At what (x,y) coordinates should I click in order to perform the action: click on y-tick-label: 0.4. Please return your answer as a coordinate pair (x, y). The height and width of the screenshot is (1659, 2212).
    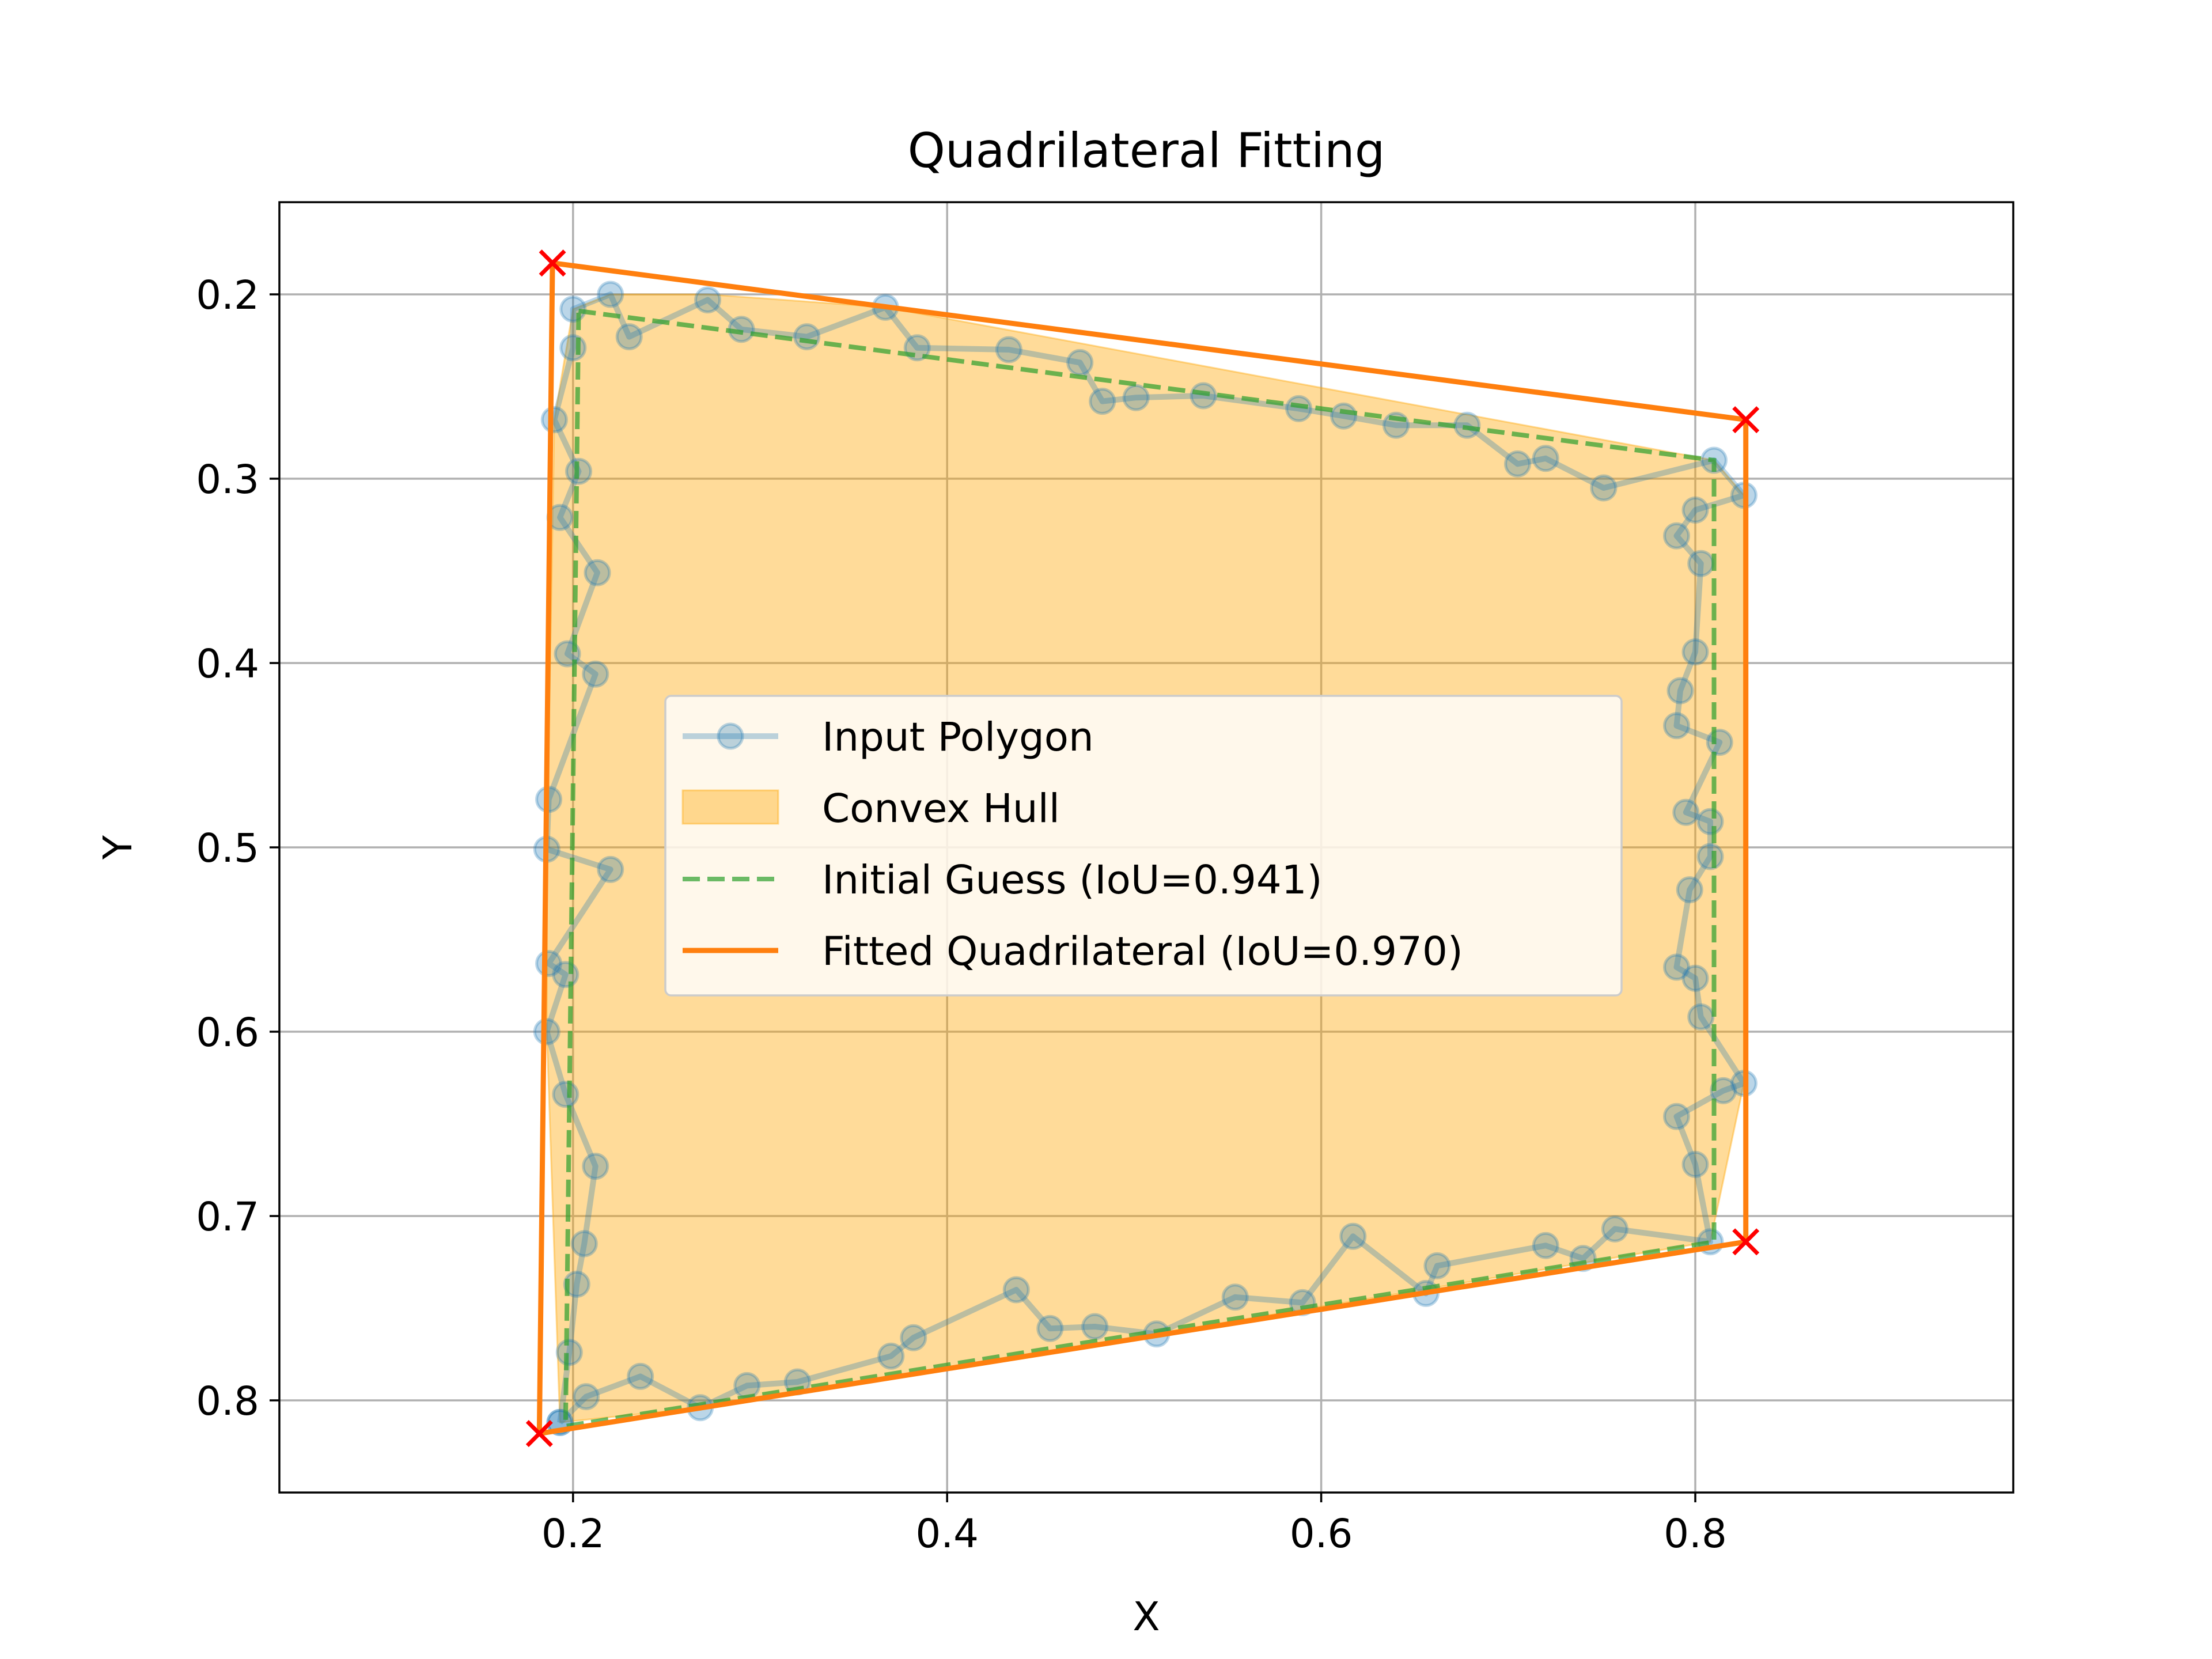
    Looking at the image, I should click on (227, 664).